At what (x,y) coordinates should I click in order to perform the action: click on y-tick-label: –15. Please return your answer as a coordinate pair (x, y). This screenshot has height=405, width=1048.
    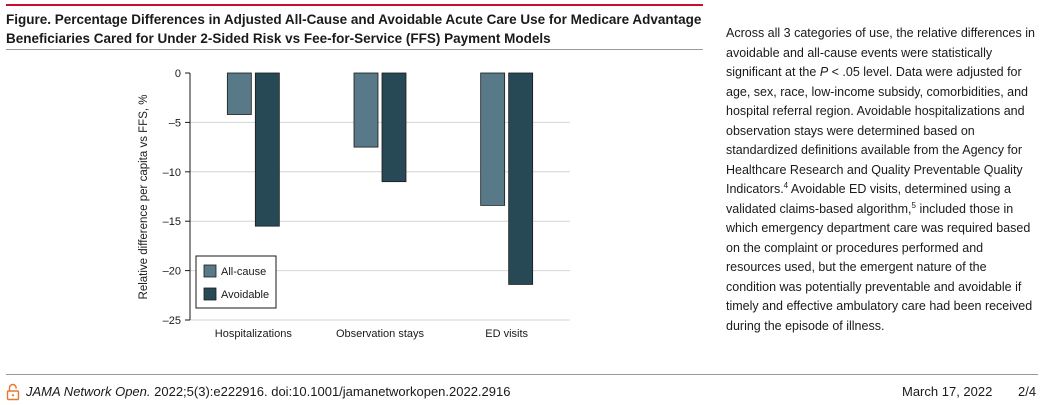
    Looking at the image, I should click on (172, 222).